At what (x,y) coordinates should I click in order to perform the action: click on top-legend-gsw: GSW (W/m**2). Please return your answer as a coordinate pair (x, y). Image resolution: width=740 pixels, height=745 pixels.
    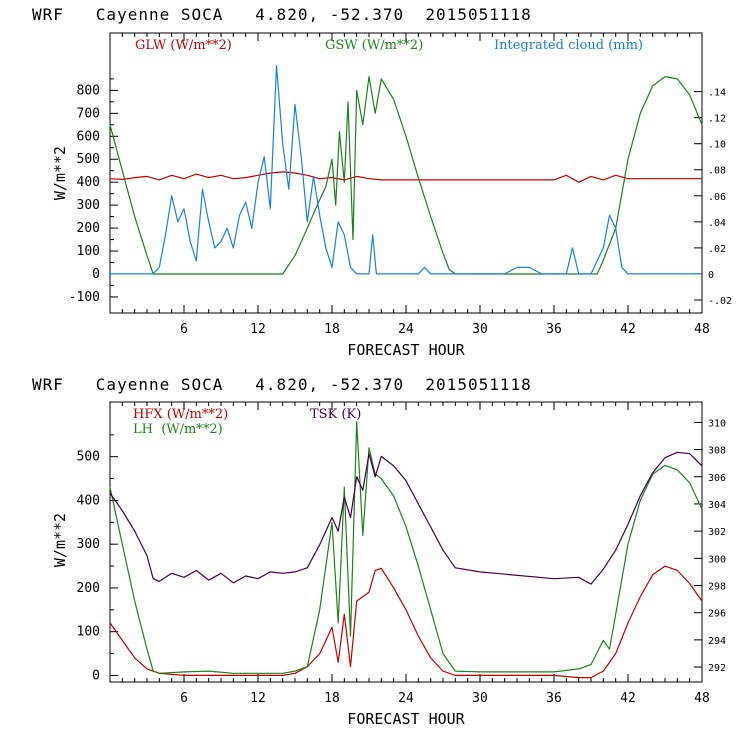
    Looking at the image, I should click on (374, 45).